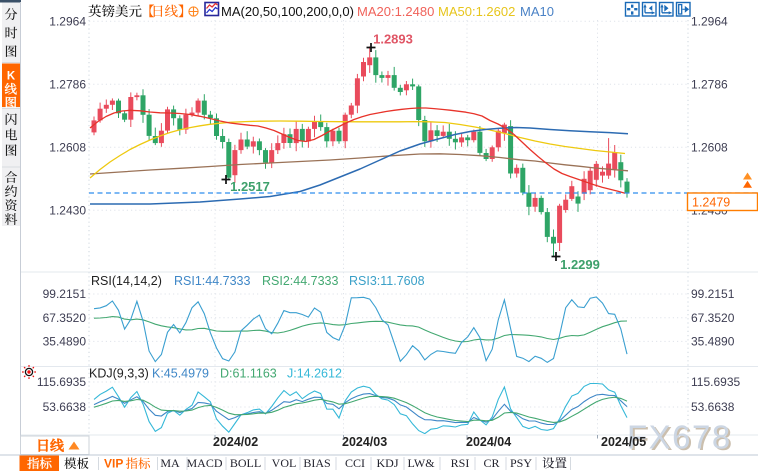  Describe the element at coordinates (67, 211) in the screenshot. I see `svg-text: 1.2430` at that location.